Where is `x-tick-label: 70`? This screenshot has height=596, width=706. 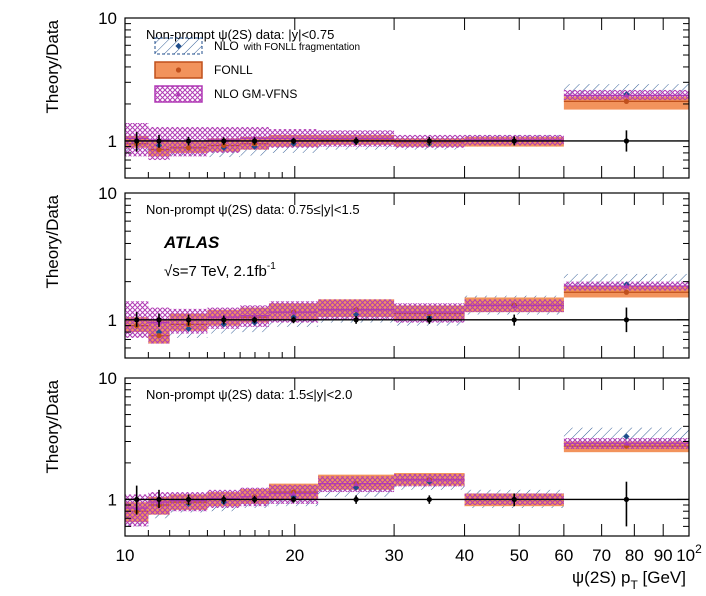 x-tick-label: 70 is located at coordinates (601, 555).